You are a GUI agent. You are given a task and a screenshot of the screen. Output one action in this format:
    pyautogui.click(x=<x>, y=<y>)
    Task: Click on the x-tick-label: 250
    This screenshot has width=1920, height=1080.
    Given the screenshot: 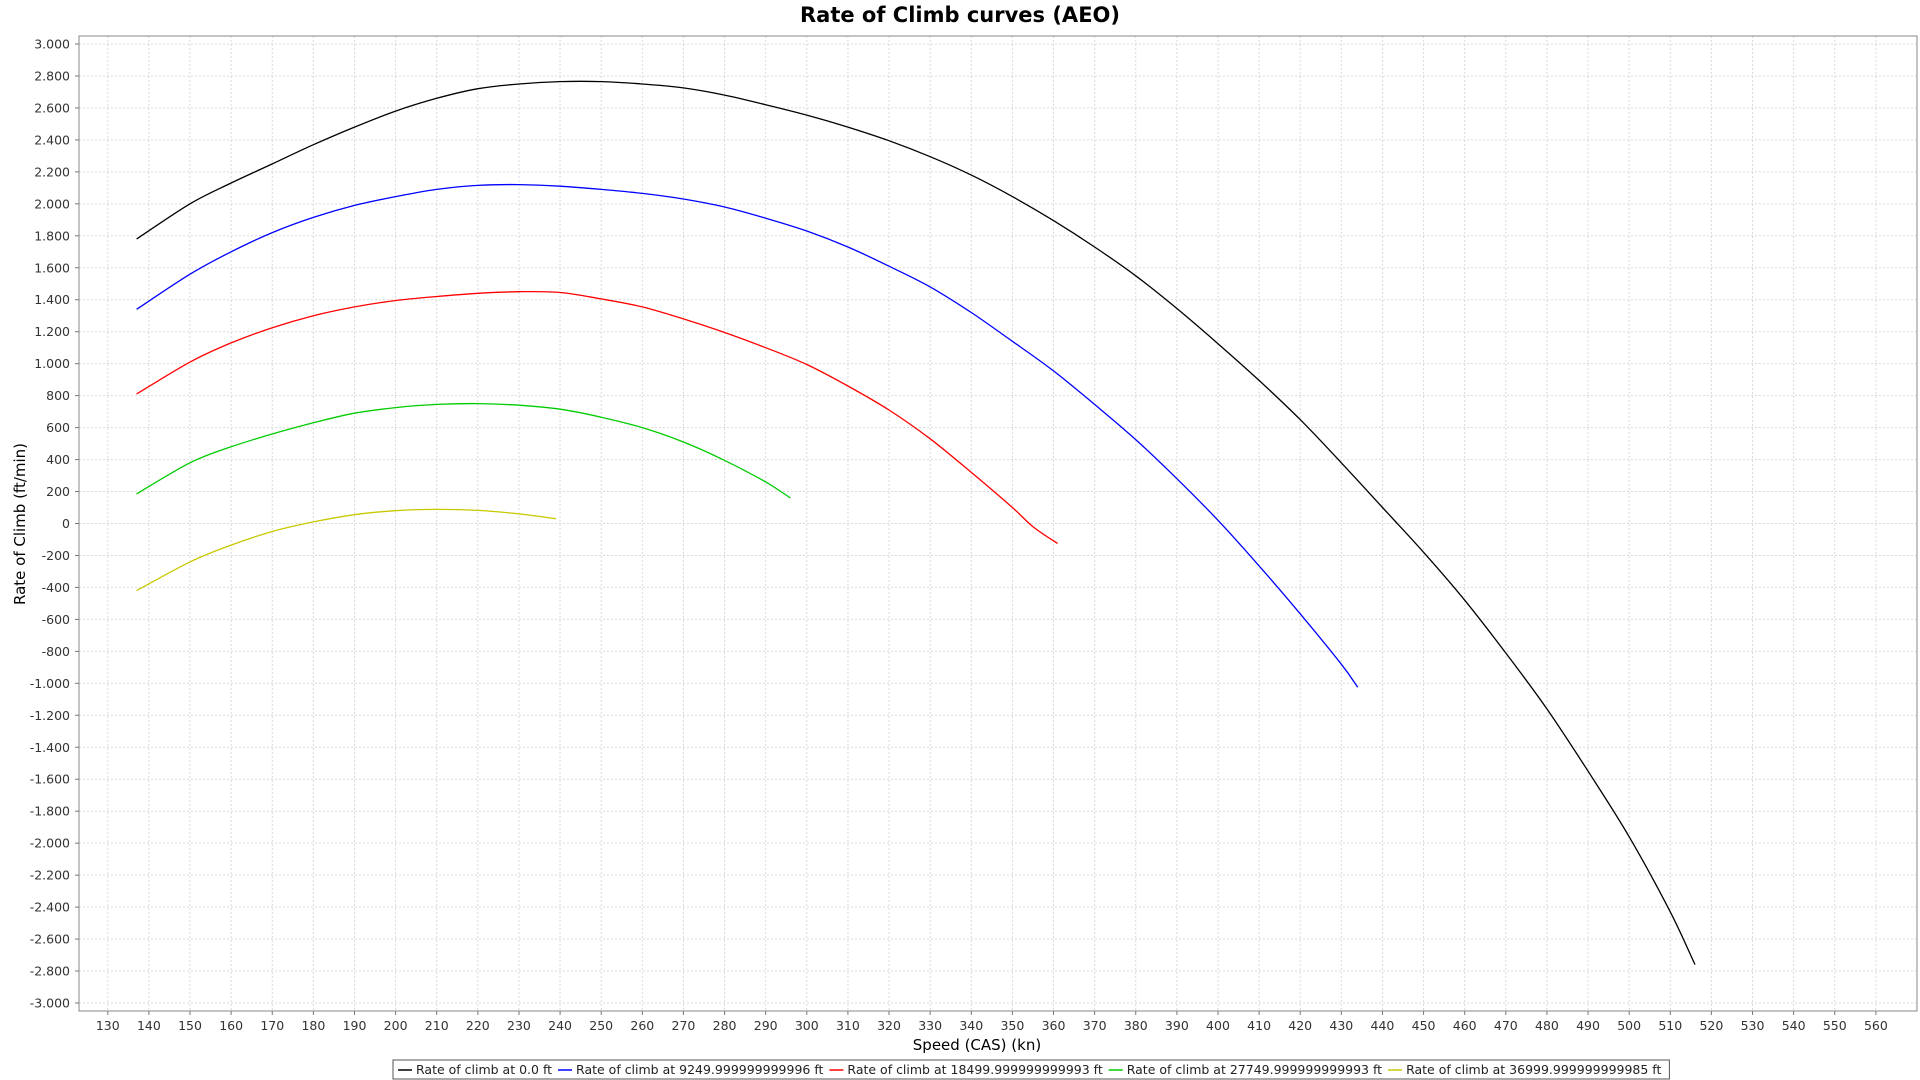 What is the action you would take?
    pyautogui.click(x=601, y=1025)
    